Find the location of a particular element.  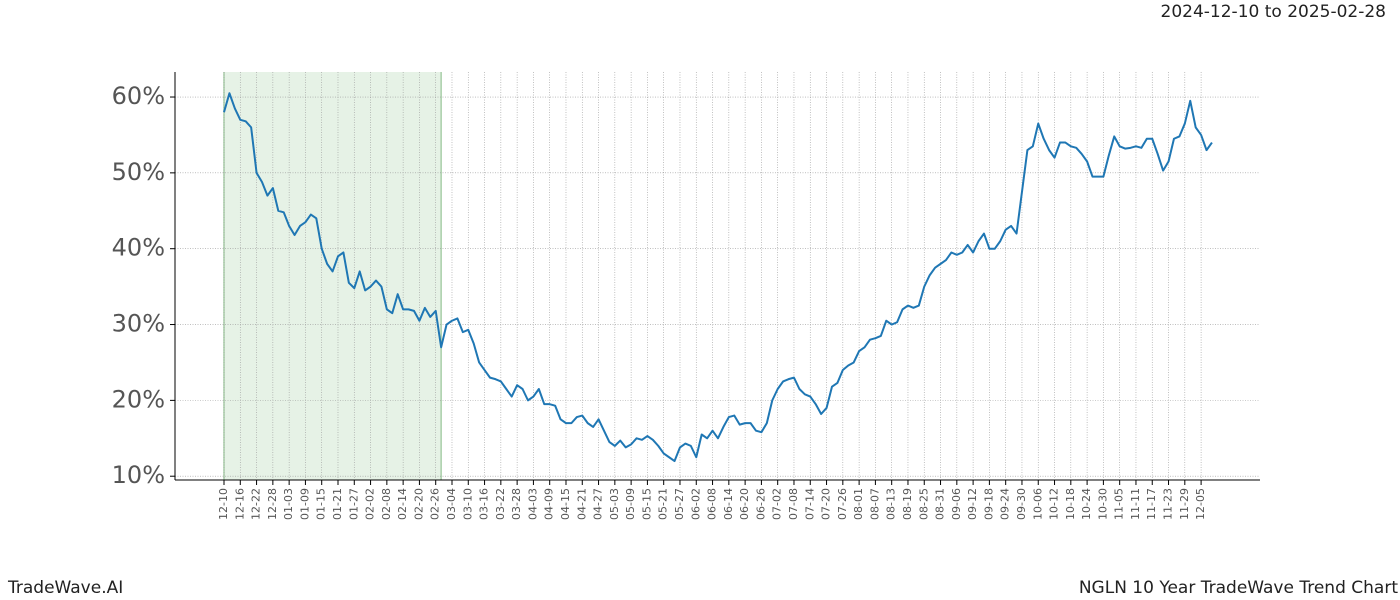

x-tick-label: 12-28 is located at coordinates (272, 504).